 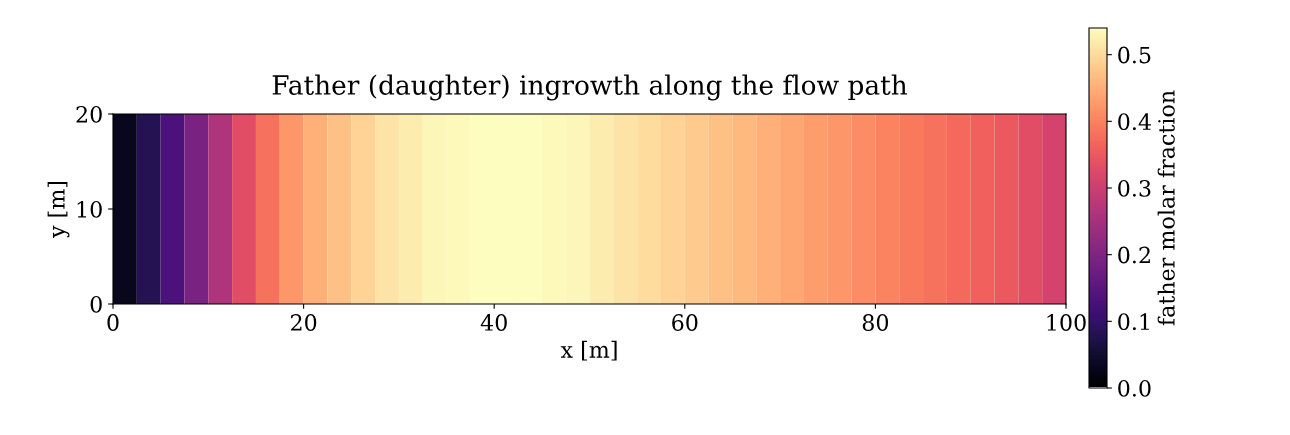 What do you see at coordinates (588, 350) in the screenshot?
I see `x-axis-title: x [m]` at bounding box center [588, 350].